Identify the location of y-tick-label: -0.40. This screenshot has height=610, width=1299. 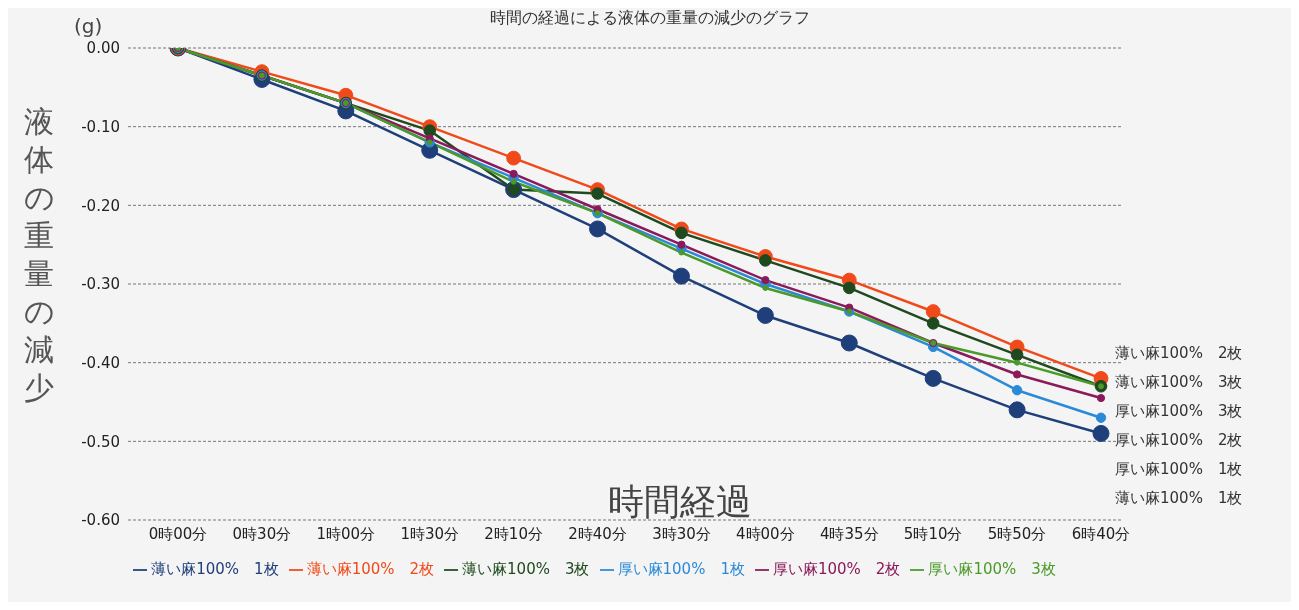
(100, 362).